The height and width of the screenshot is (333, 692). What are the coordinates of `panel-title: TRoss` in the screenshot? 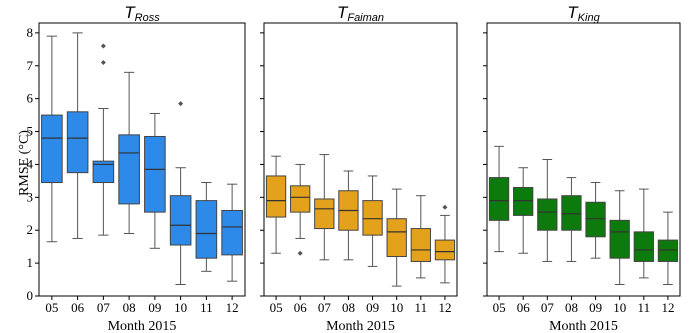 It's located at (142, 13).